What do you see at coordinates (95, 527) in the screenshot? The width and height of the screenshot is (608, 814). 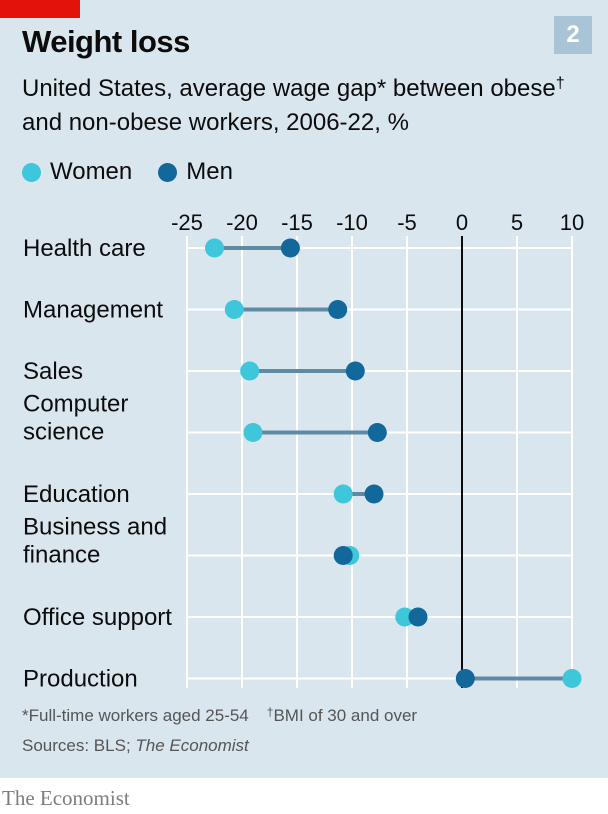 I see `category-label: Business and` at bounding box center [95, 527].